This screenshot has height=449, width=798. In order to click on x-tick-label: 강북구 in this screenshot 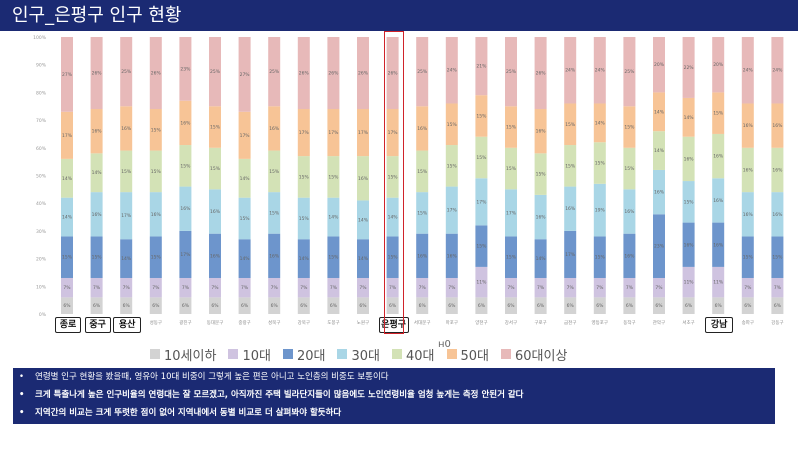, I will do `click(304, 322)`.